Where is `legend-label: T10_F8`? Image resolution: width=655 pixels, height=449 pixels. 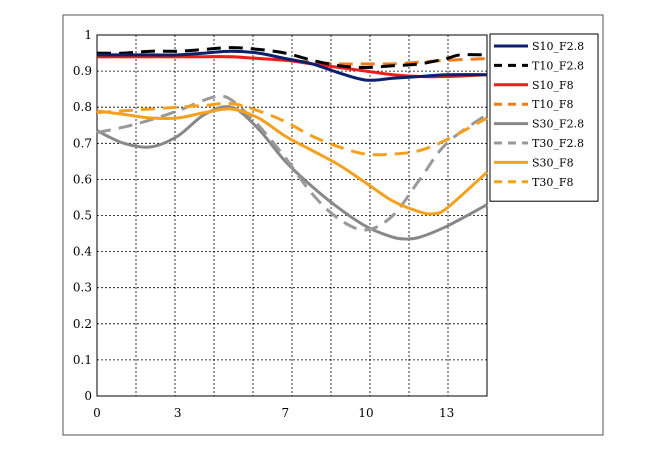
legend-label: T10_F8 is located at coordinates (552, 104).